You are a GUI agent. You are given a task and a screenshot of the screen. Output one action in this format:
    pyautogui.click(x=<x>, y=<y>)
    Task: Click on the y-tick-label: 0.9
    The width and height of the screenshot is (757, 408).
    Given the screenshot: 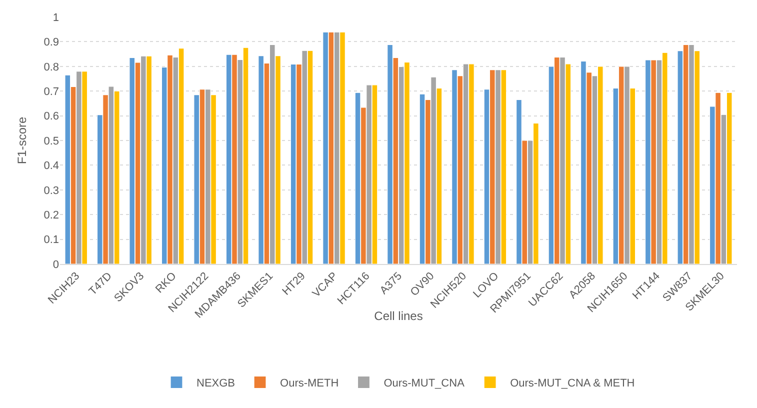 What is the action you would take?
    pyautogui.click(x=51, y=42)
    